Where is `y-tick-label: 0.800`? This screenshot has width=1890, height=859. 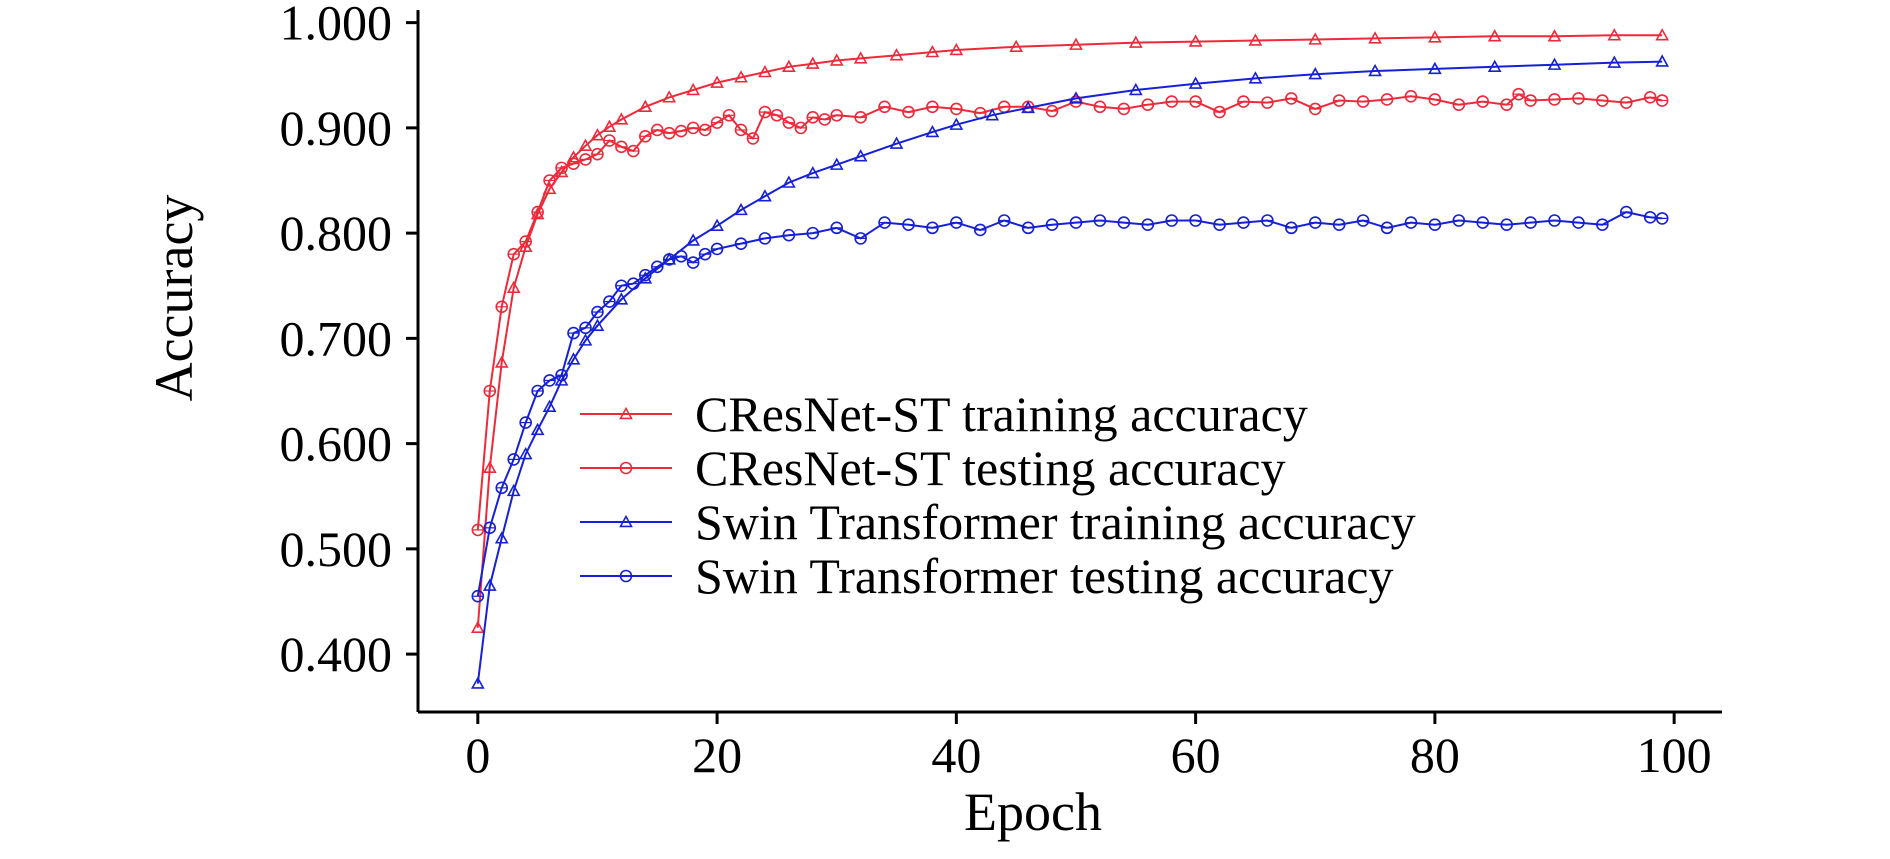
y-tick-label: 0.800 is located at coordinates (336, 233).